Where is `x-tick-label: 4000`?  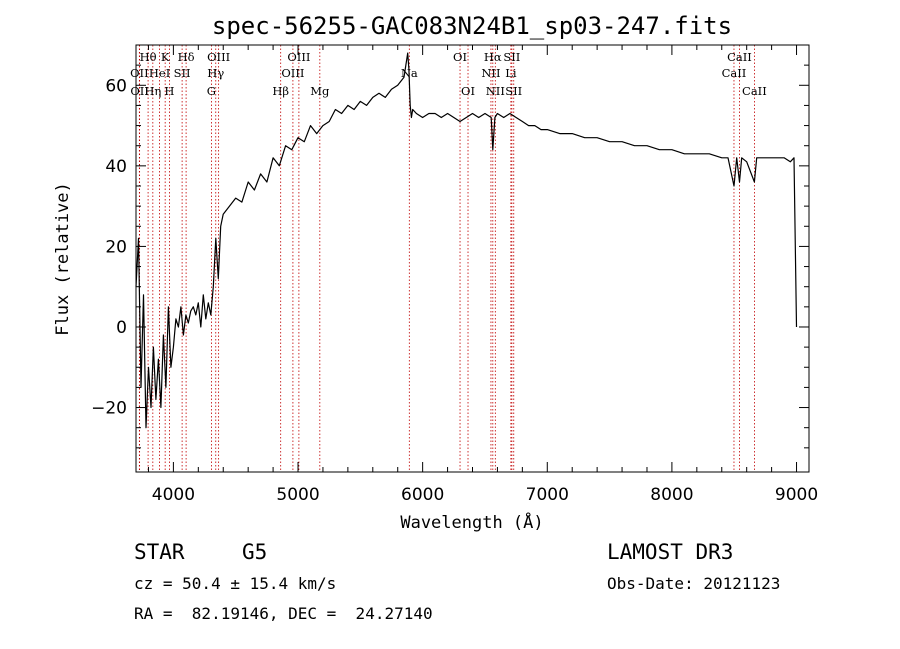 x-tick-label: 4000 is located at coordinates (173, 495).